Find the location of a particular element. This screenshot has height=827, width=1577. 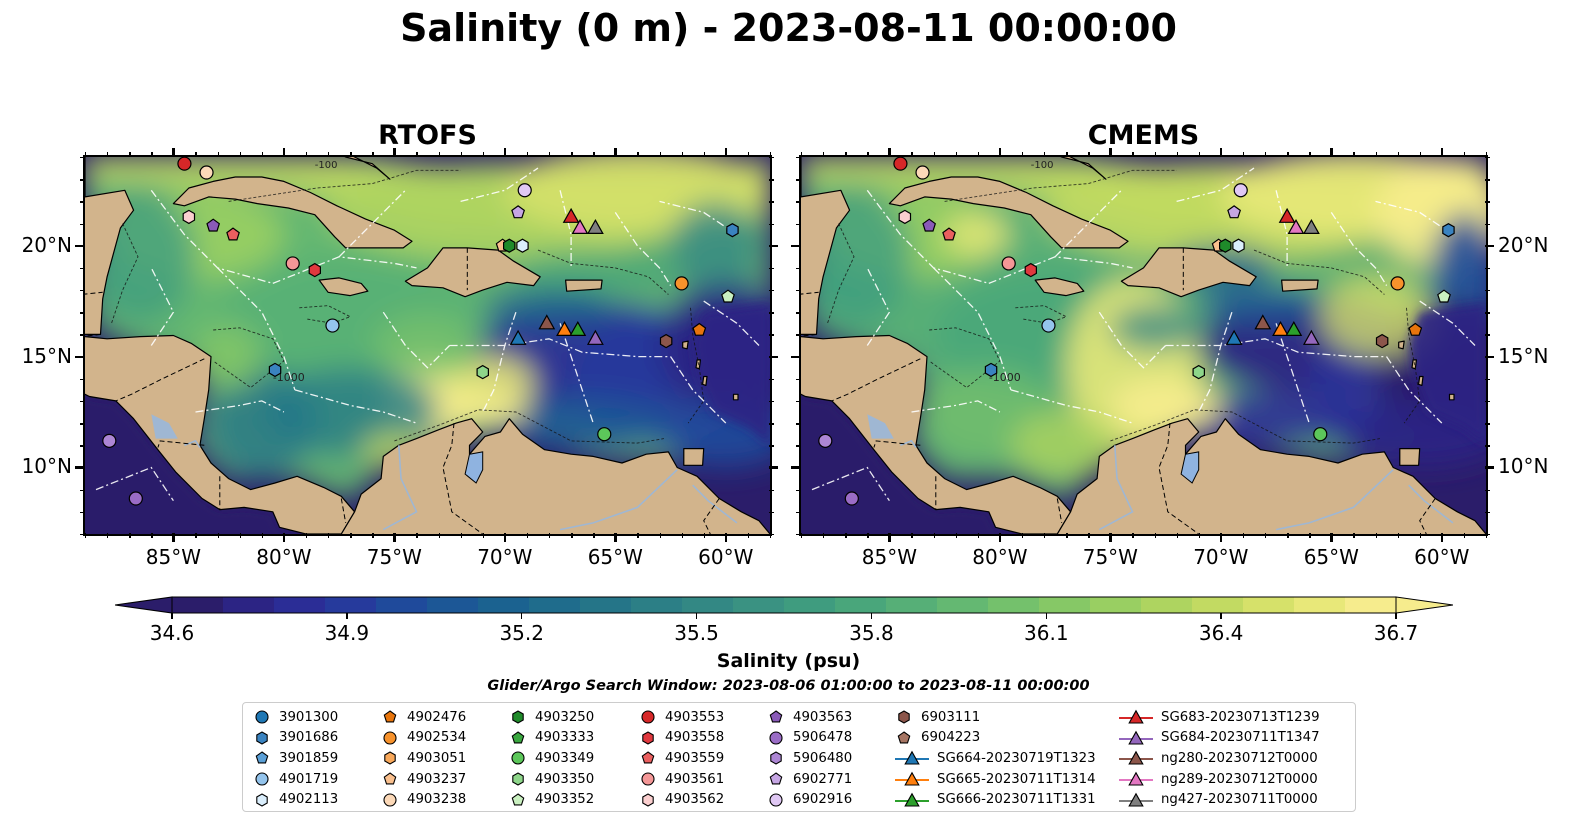

legend-label: 4903563 is located at coordinates (823, 717).